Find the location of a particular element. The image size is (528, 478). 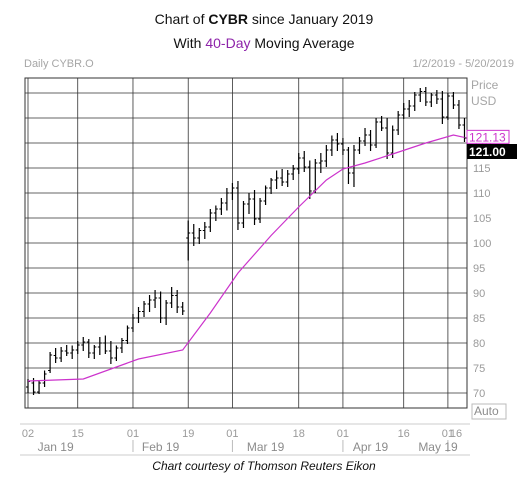

chart-title-line-2: With 40-Day Moving Average is located at coordinates (264, 43).